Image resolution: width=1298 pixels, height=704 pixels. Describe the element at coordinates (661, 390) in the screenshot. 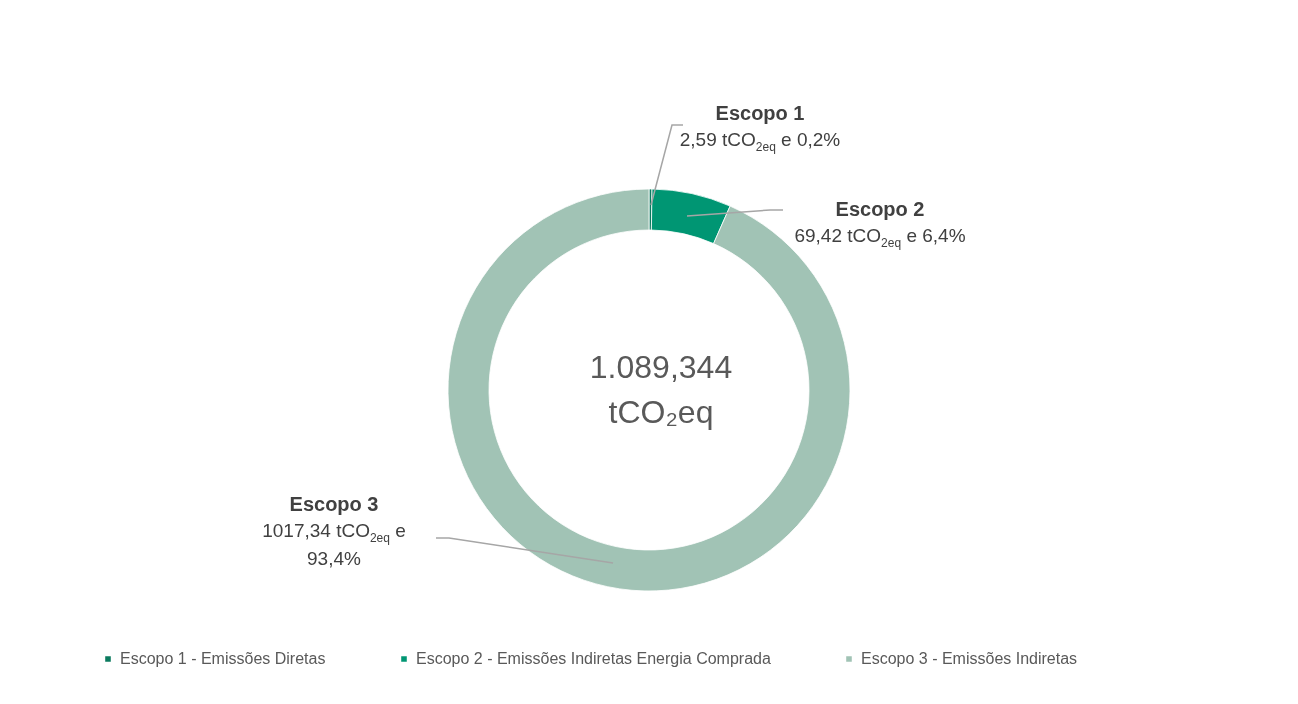

I see `text: 1.089,344 tCO₂eq` at that location.